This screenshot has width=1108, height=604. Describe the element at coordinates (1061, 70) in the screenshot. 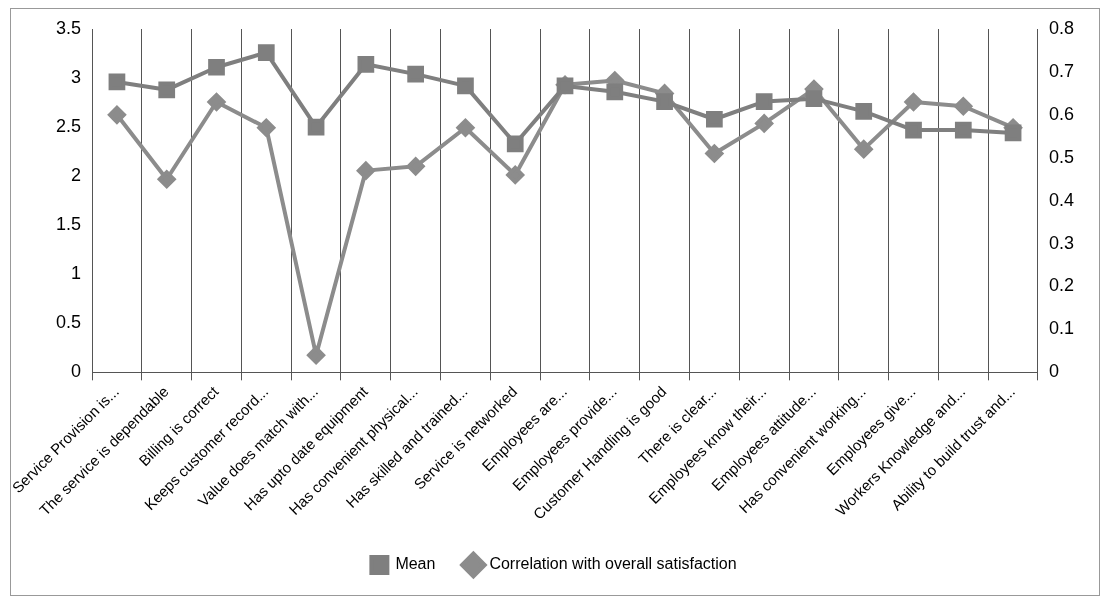

I see `y2-tick-label: 0.7` at that location.